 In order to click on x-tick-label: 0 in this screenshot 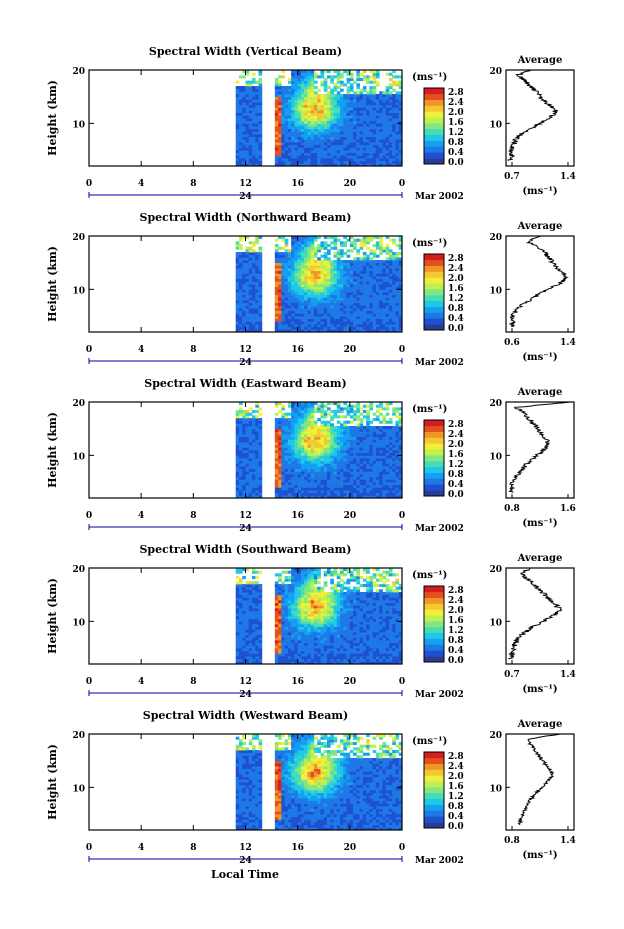, I will do `click(89, 516)`.